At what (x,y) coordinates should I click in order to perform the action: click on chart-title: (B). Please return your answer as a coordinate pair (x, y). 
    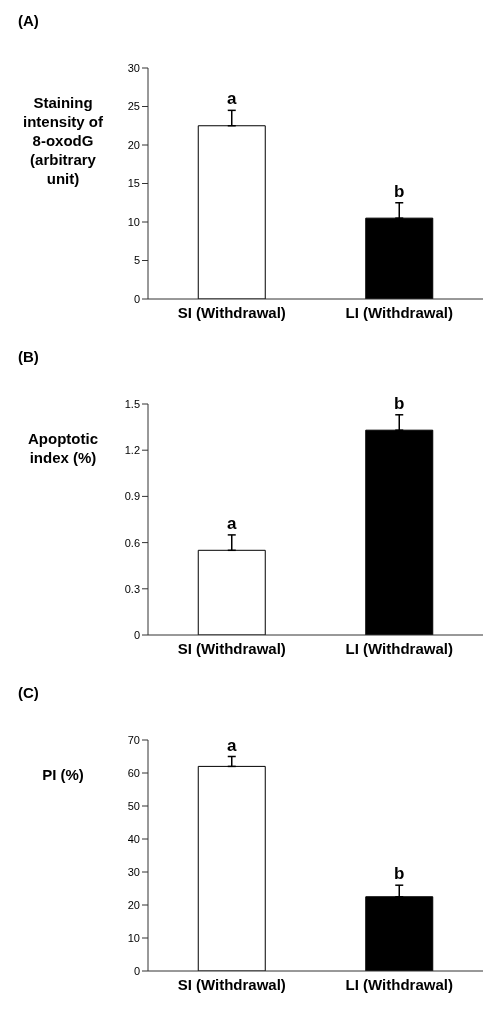
    Looking at the image, I should click on (28, 356).